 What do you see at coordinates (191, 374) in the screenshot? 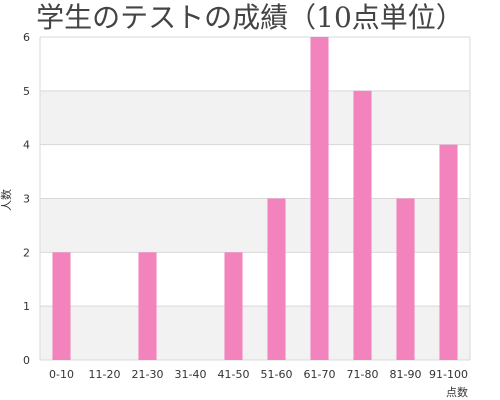
I see `x-tick-label: 31-40` at bounding box center [191, 374].